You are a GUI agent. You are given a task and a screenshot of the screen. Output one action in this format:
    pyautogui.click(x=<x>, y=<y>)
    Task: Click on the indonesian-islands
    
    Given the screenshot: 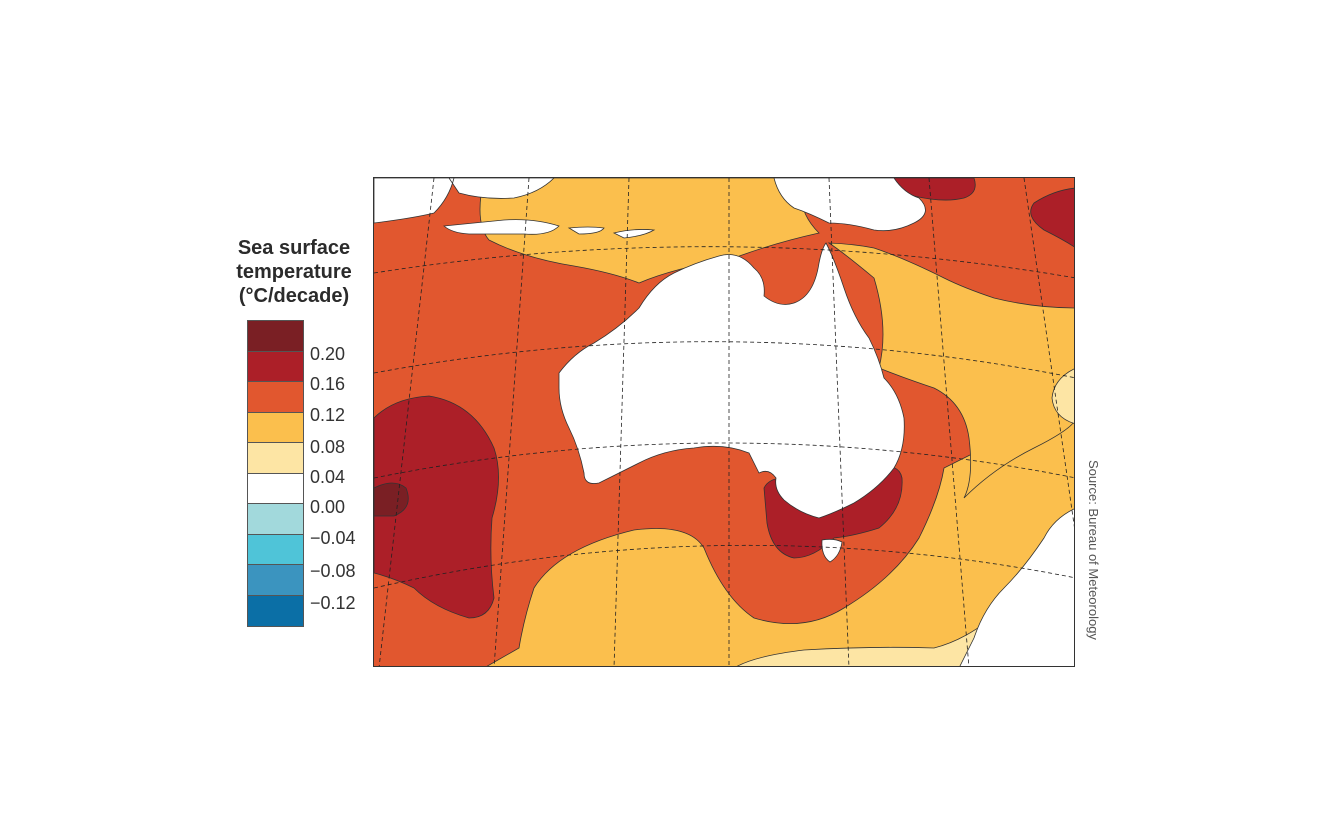 What is the action you would take?
    pyautogui.click(x=515, y=208)
    